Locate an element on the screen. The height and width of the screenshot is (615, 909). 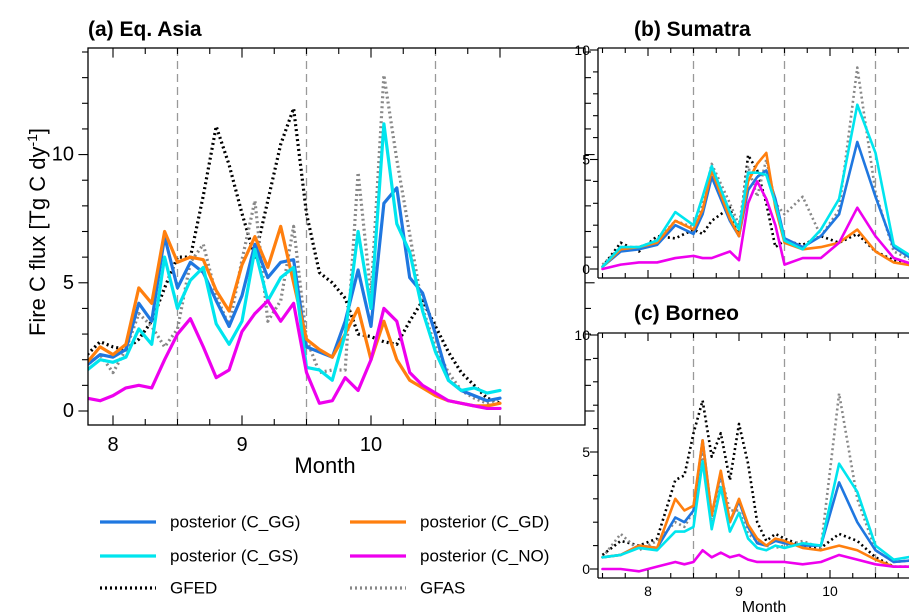
plot-area: 0 5 10 is located at coordinates (741, 160).